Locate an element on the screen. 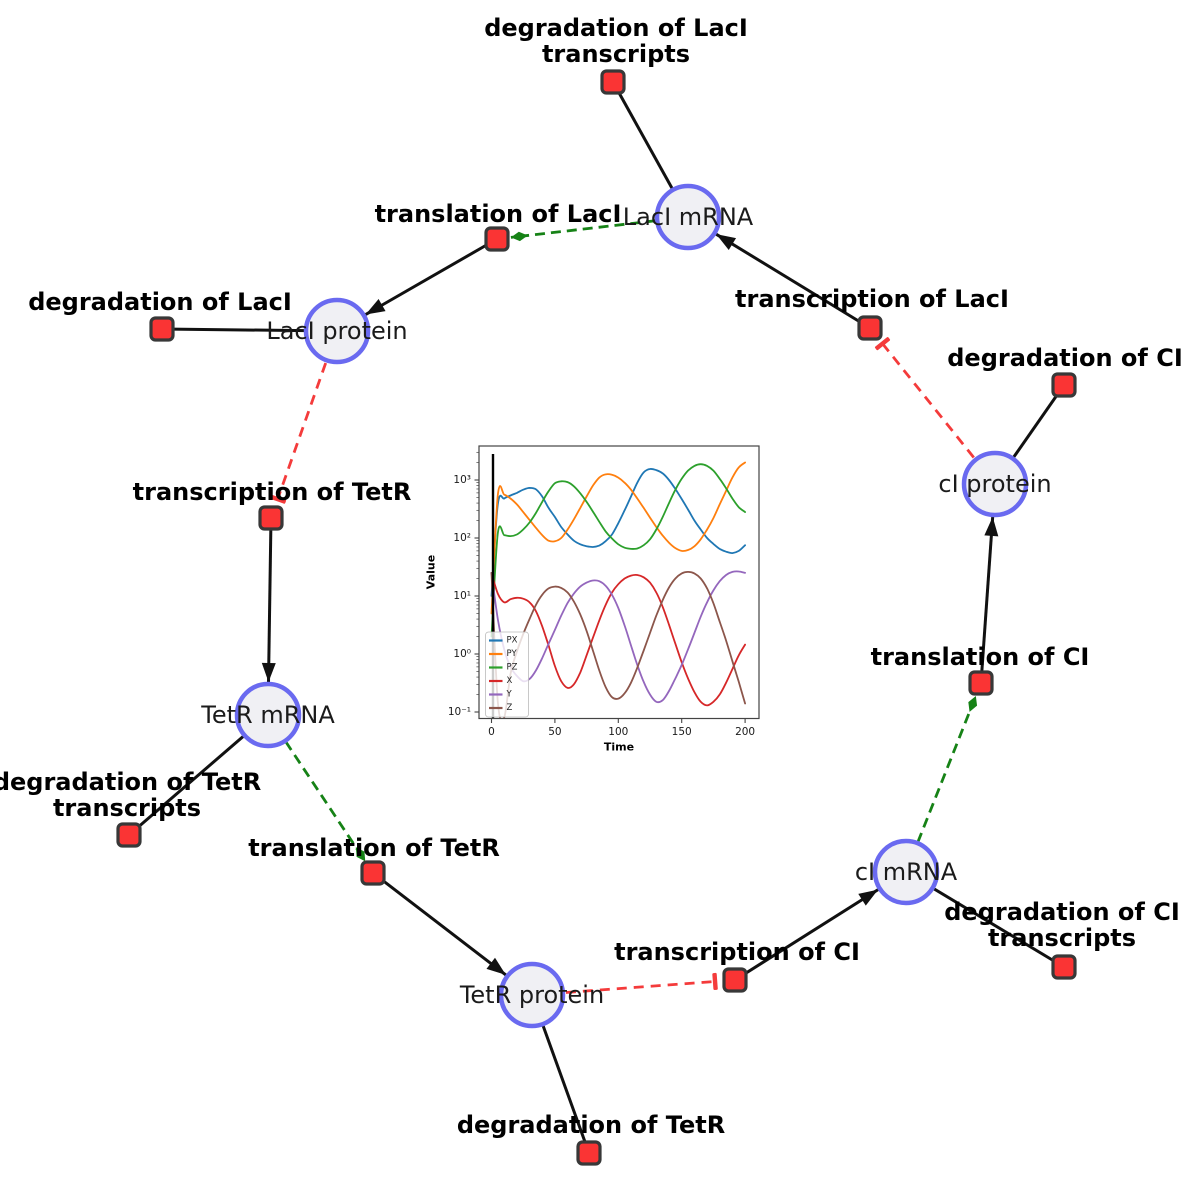 Image resolution: width=1189 pixels, height=1200 pixels. reaction-label-deg_ci_tx-line1: transcripts is located at coordinates (1062, 938).